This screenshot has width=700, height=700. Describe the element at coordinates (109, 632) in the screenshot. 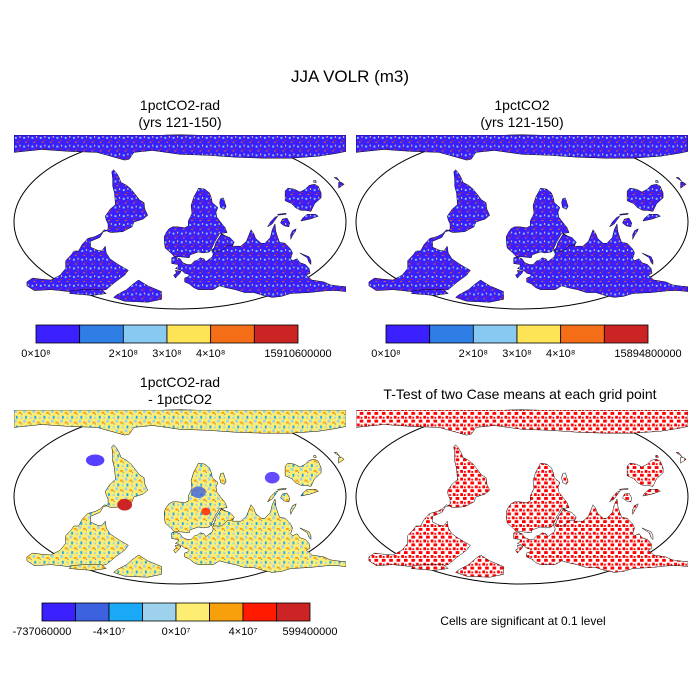

I see `colorbar-tick-label: -4×10⁷` at that location.